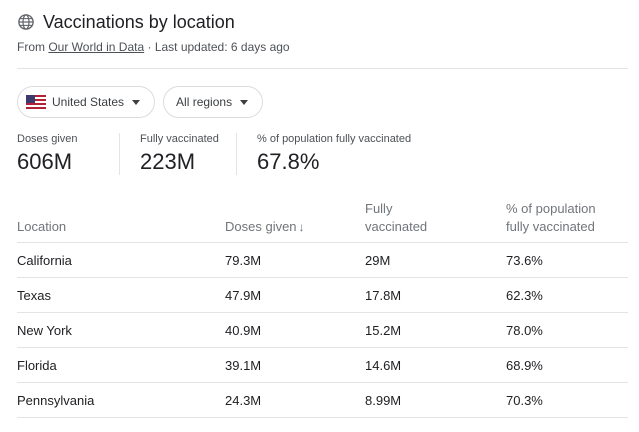 The image size is (639, 432). I want to click on cell-fully: 14.6M, so click(435, 365).